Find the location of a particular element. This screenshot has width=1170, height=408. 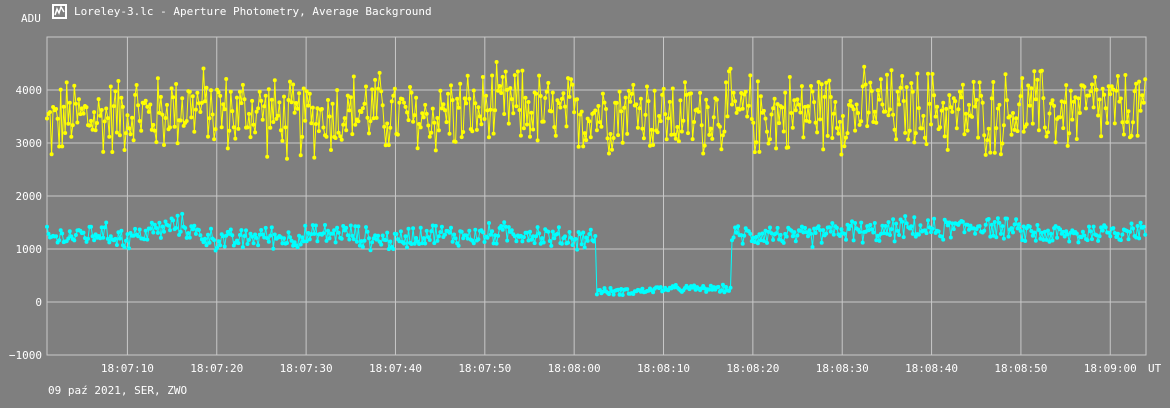

x-tick-label: 18:08:20 is located at coordinates (752, 368).